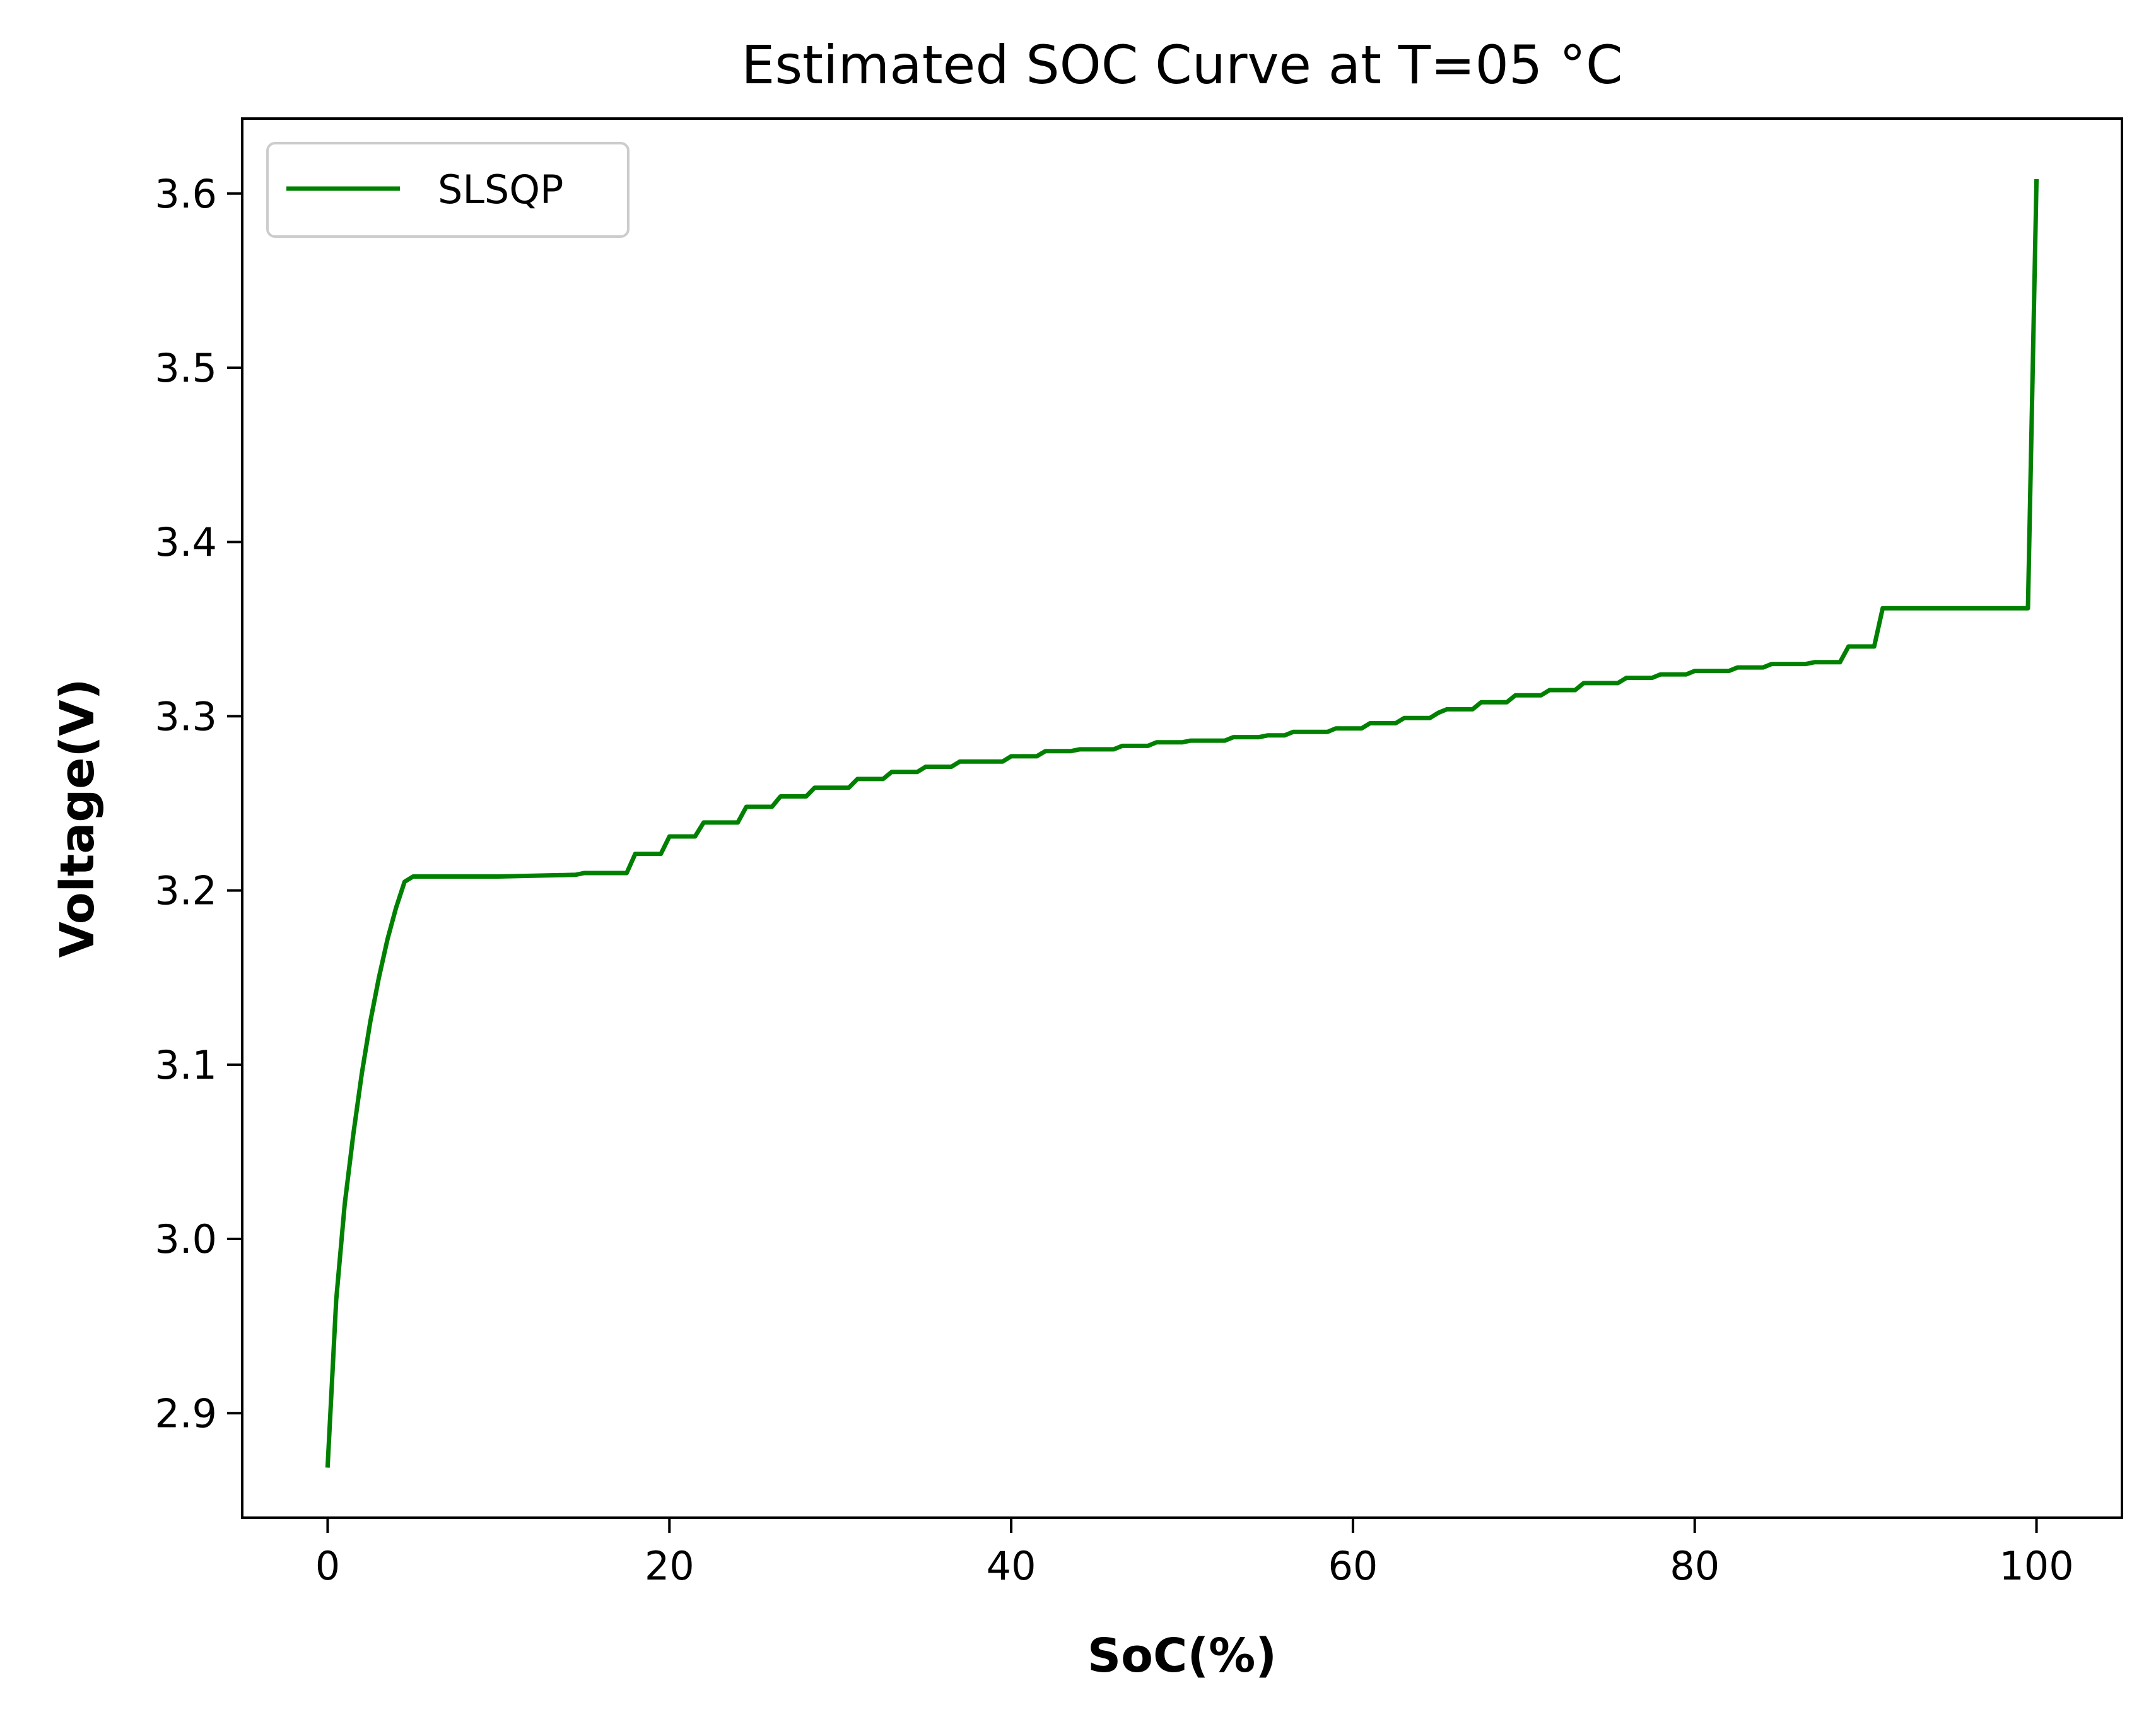 This screenshot has height=1724, width=2156. Describe the element at coordinates (669, 1566) in the screenshot. I see `x-tick-label: 20` at that location.